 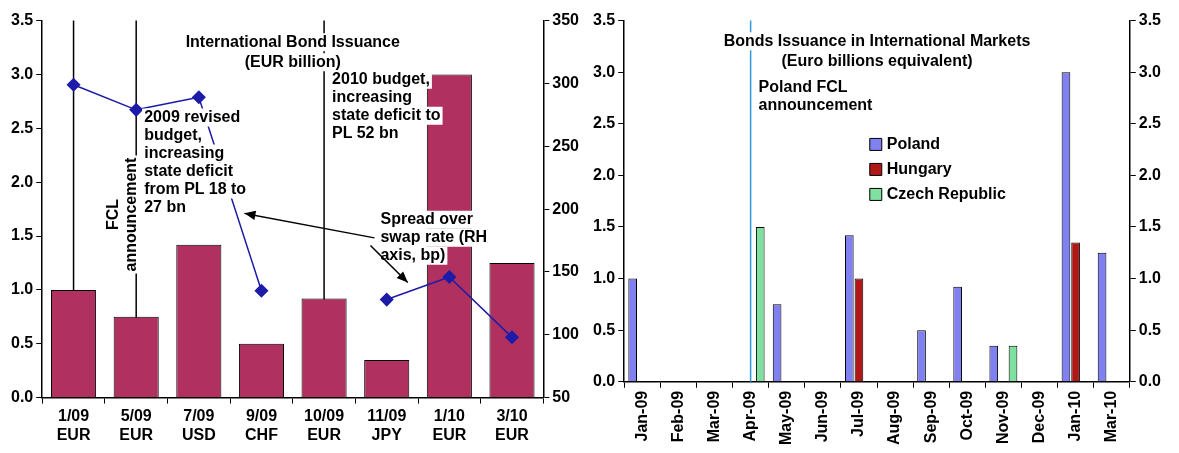 I want to click on y2-tick-label: 150, so click(x=566, y=271).